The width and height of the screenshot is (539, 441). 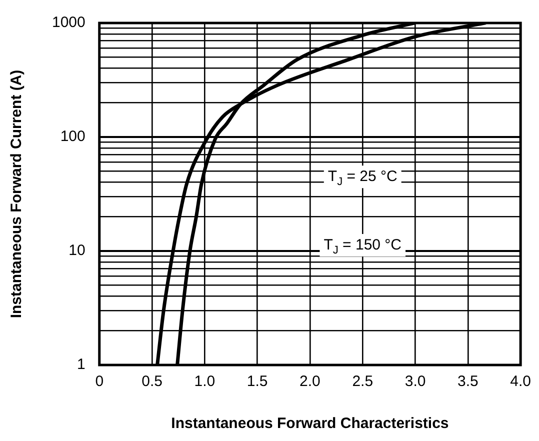 I want to click on x-tick-label: 3.5, so click(x=467, y=381).